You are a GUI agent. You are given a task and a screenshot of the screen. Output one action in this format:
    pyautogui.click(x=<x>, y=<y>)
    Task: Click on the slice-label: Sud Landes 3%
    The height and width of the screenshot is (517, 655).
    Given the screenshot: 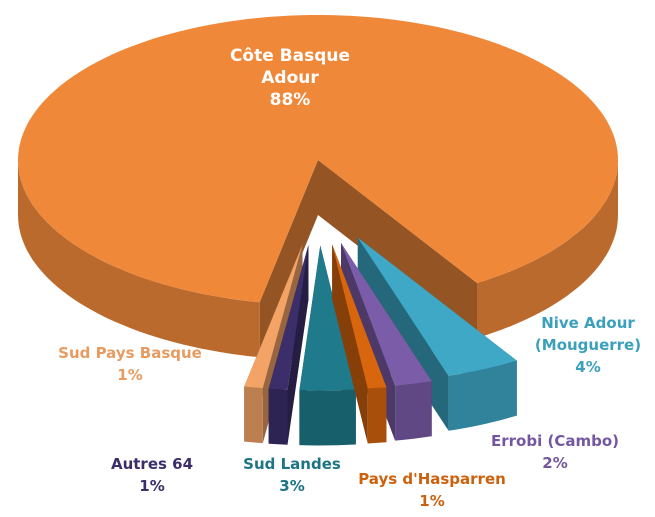 What is the action you would take?
    pyautogui.click(x=292, y=475)
    